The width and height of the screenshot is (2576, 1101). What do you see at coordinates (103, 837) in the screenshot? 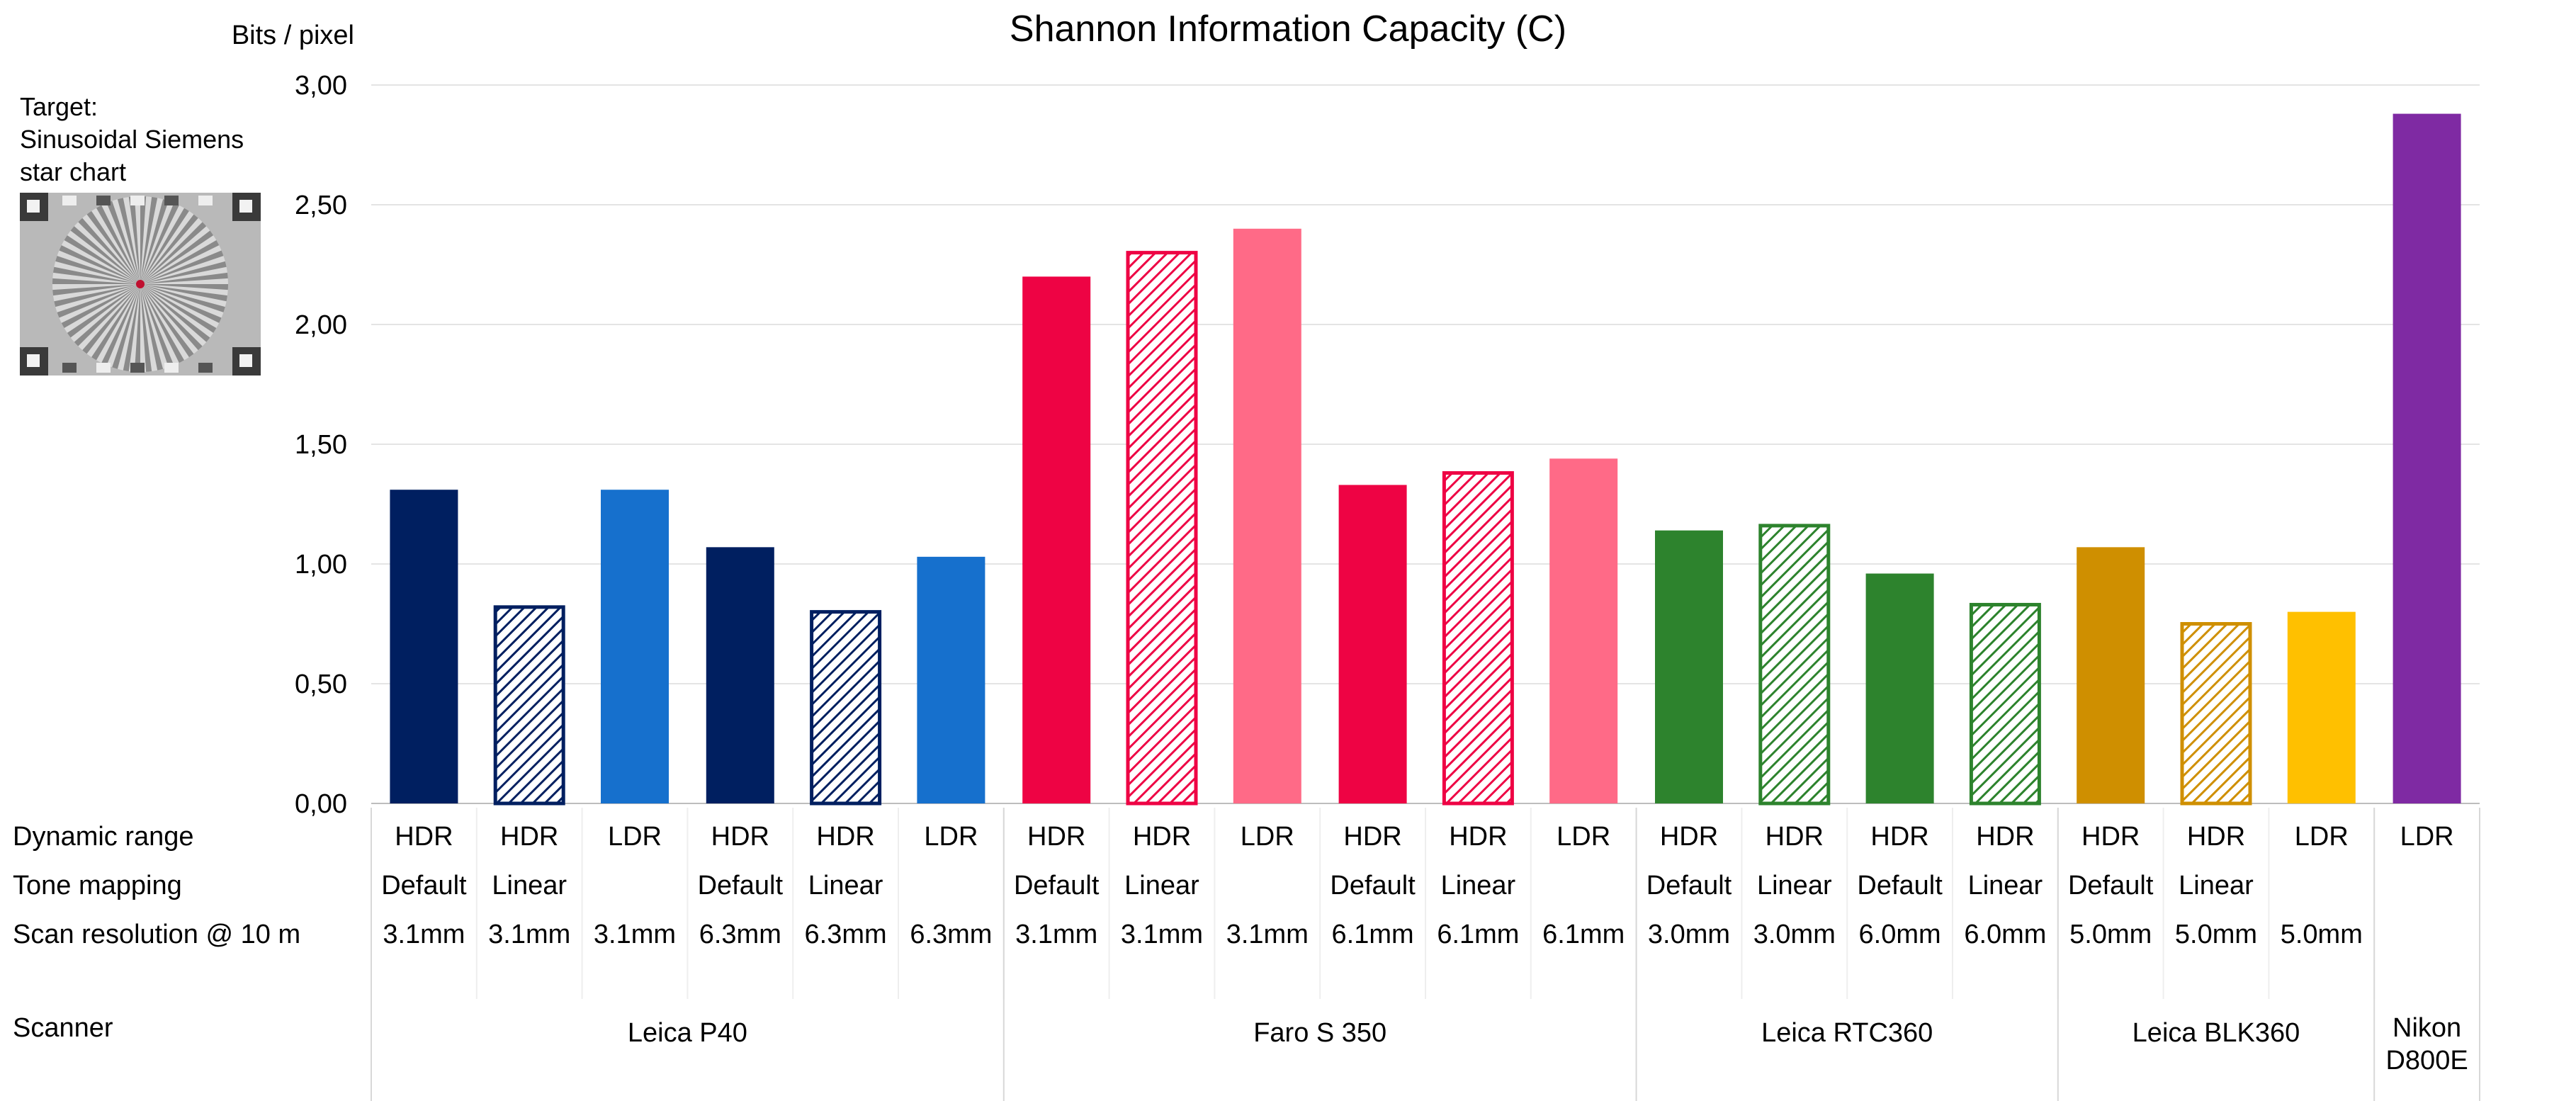
I see `row-label-dynamic-range: Dynamic range` at bounding box center [103, 837].